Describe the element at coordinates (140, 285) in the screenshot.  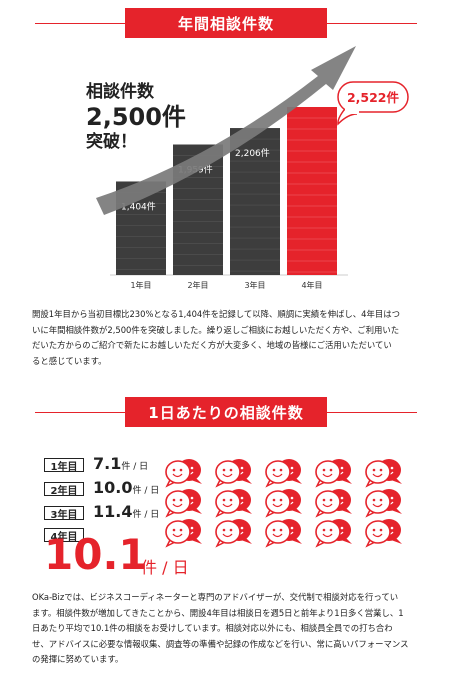
I see `category-label-1: 1年目` at that location.